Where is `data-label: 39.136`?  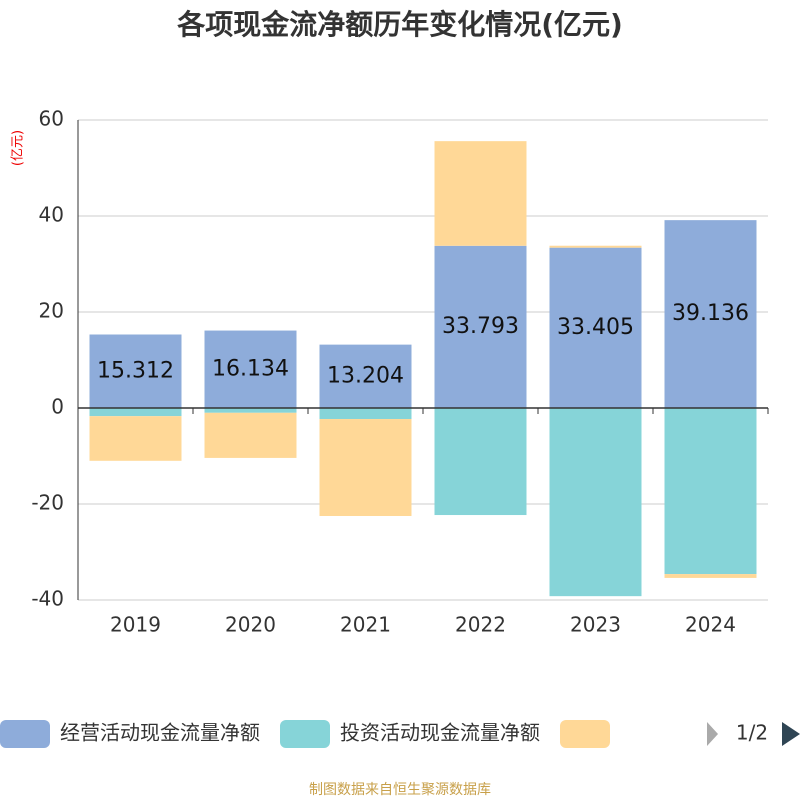
data-label: 39.136 is located at coordinates (710, 313).